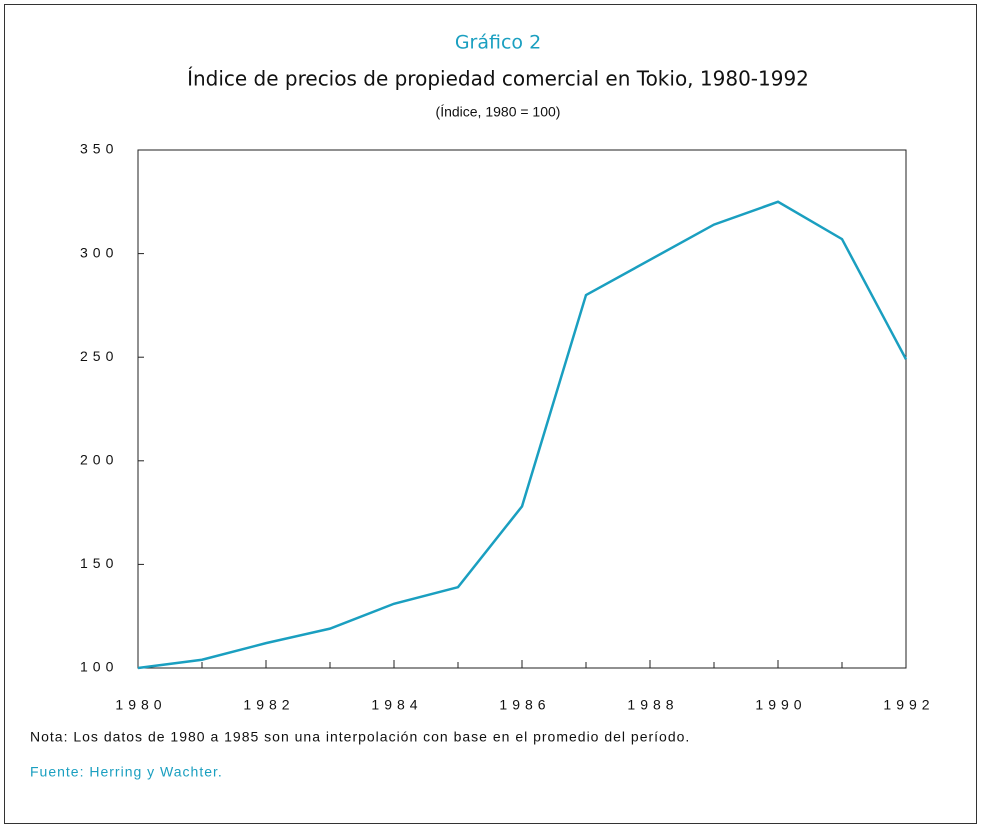 This screenshot has height=828, width=981. I want to click on x-tick-label: 1992, so click(908, 705).